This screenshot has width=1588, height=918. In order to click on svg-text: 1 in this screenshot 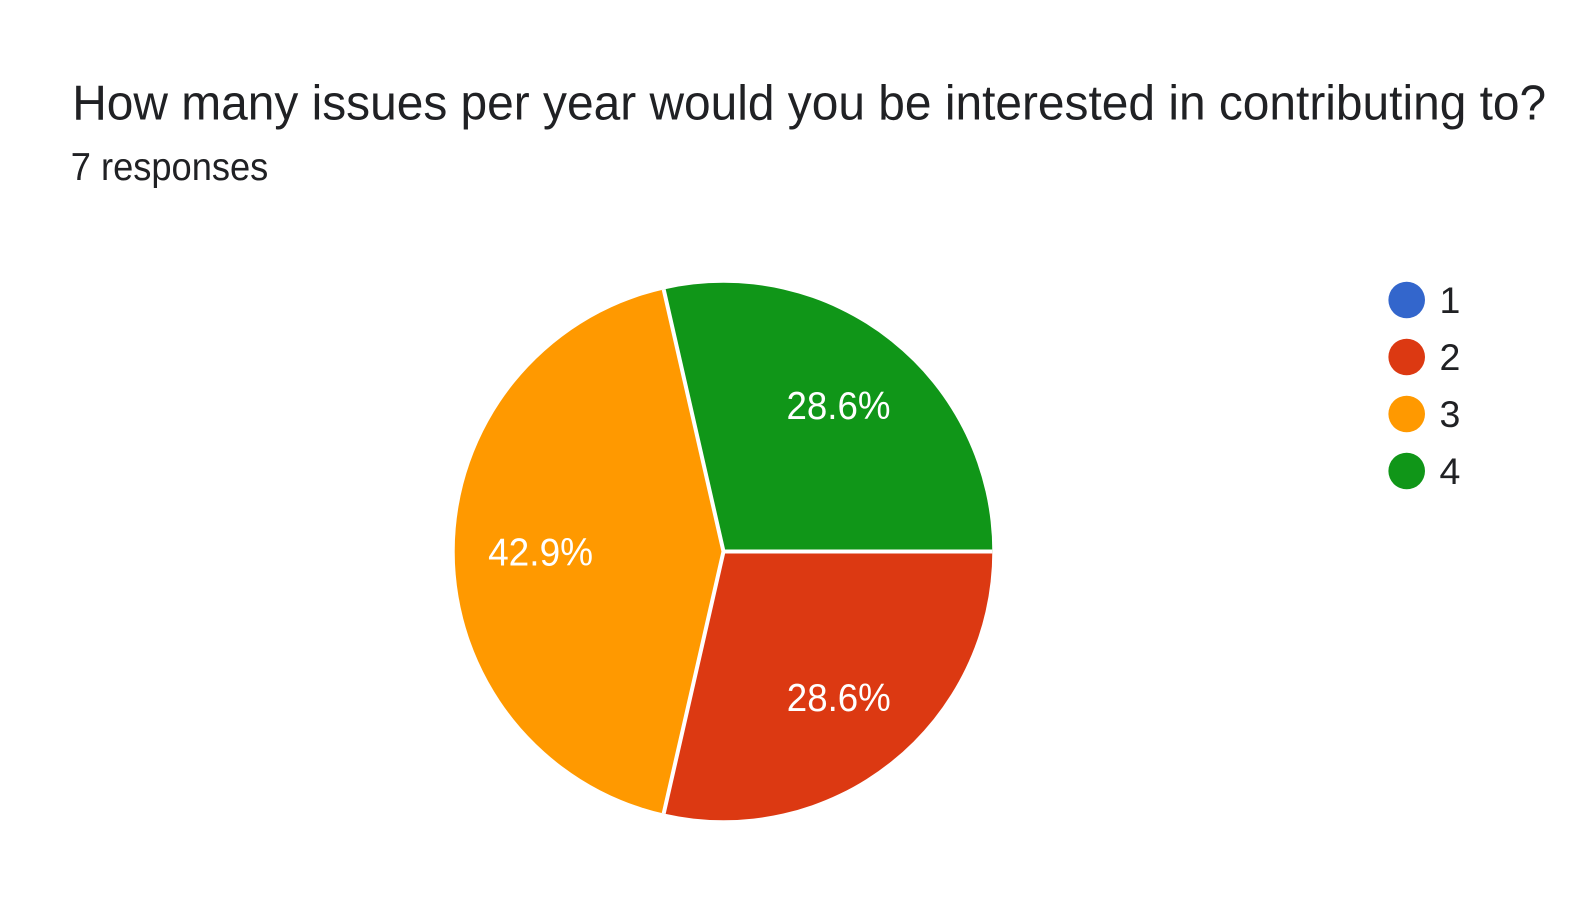, I will do `click(1450, 300)`.